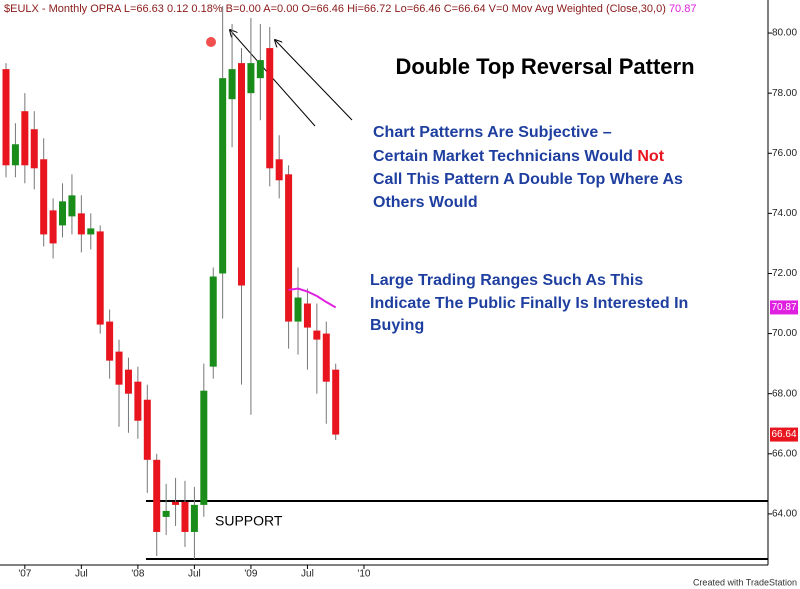  What do you see at coordinates (506, 280) in the screenshot?
I see `annotation-line: Large Trading Ranges Such As This` at bounding box center [506, 280].